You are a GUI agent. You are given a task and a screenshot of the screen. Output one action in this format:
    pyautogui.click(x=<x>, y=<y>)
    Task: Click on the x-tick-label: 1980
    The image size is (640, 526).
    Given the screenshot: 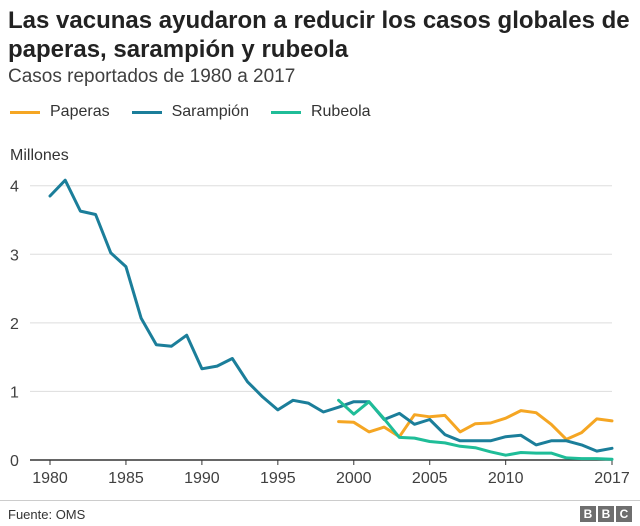 What is the action you would take?
    pyautogui.click(x=50, y=478)
    